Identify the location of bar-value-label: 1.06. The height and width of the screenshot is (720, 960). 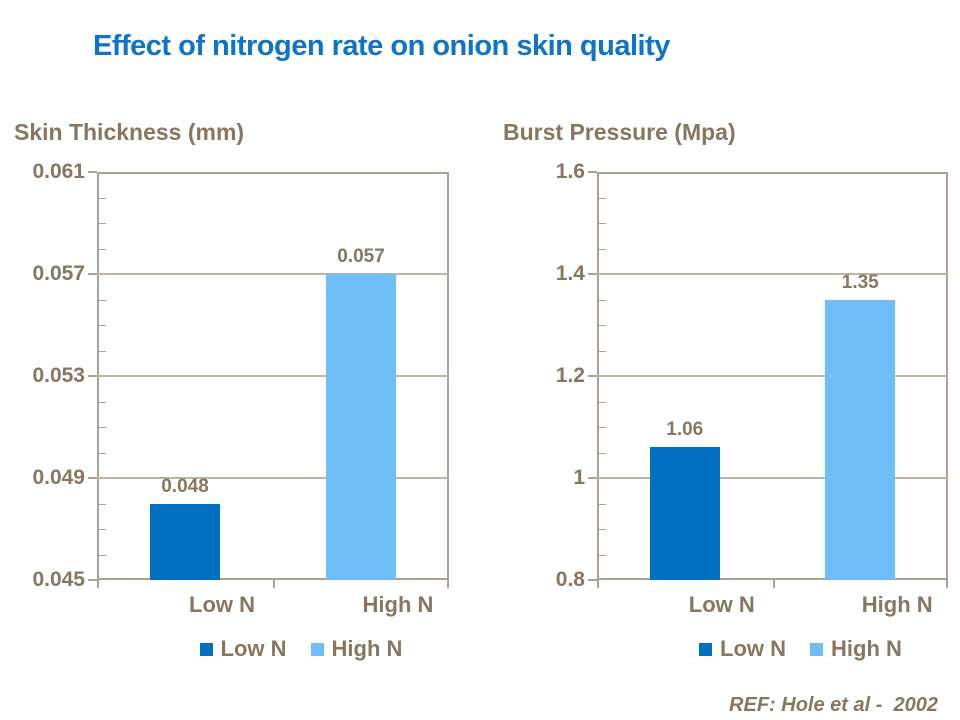
(685, 430).